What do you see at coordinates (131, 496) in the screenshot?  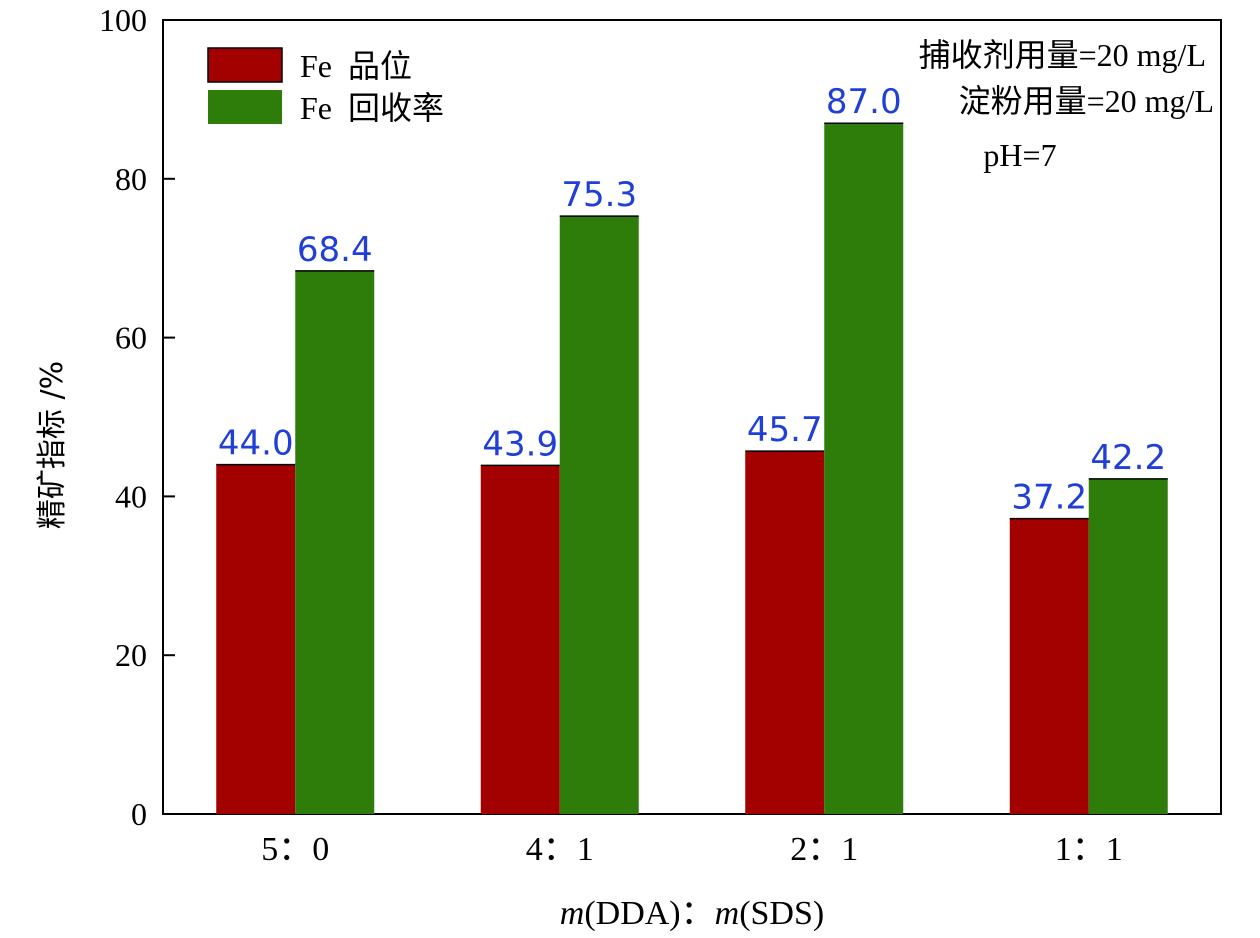 I see `y-tick-label: 40` at bounding box center [131, 496].